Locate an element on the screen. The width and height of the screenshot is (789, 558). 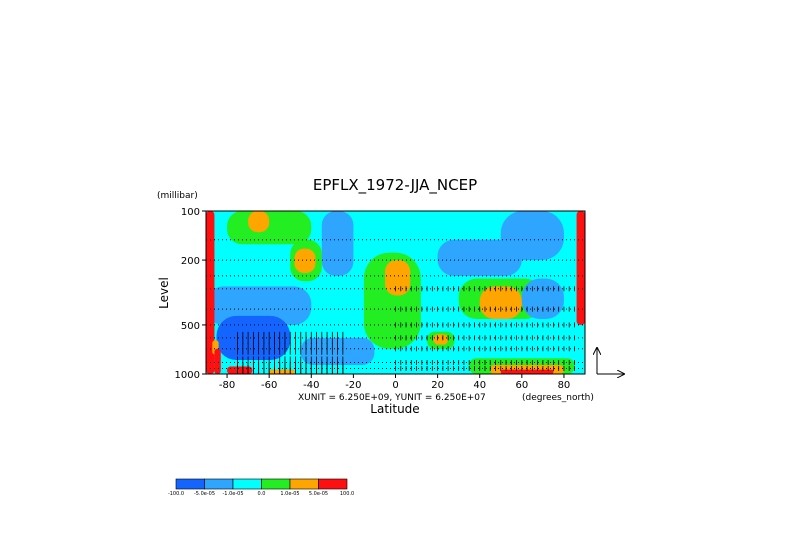
y-tick-label: 1000 is located at coordinates (187, 375).